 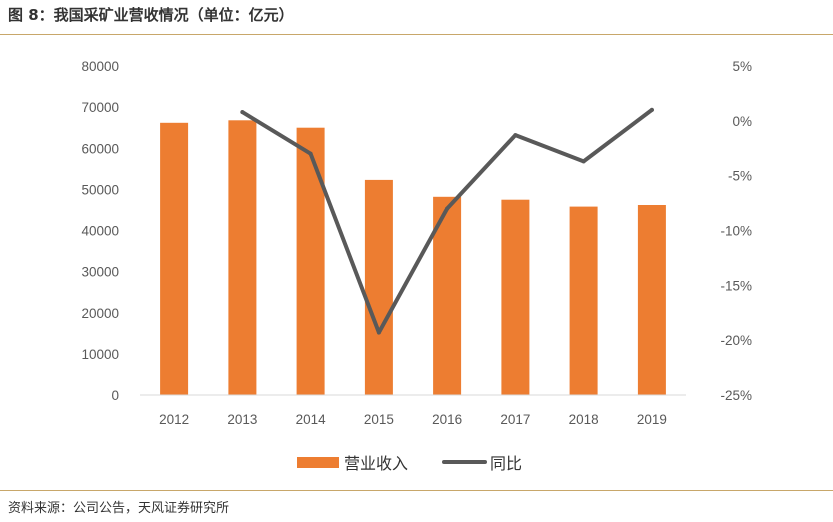 I want to click on x-tick-label: 2016, so click(x=447, y=419).